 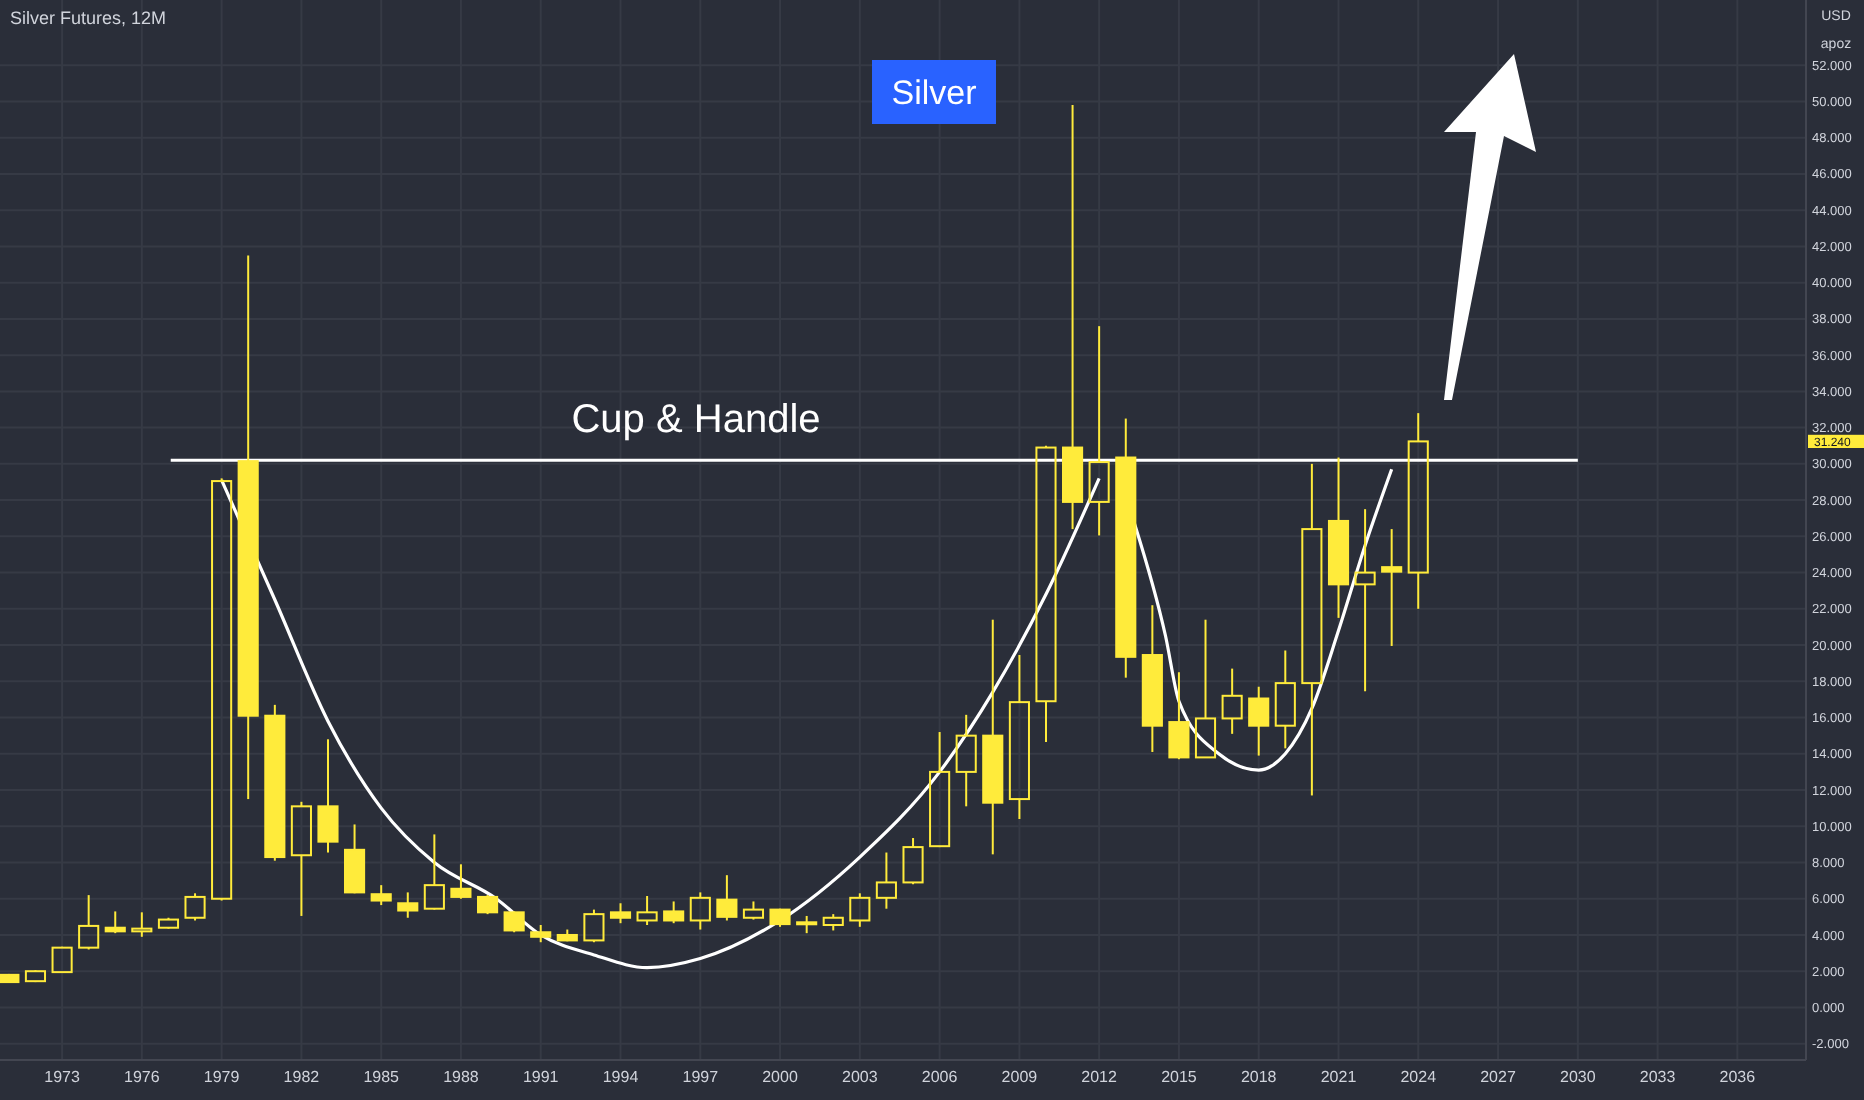 I want to click on x-tick-label: 2024, so click(x=1419, y=1077).